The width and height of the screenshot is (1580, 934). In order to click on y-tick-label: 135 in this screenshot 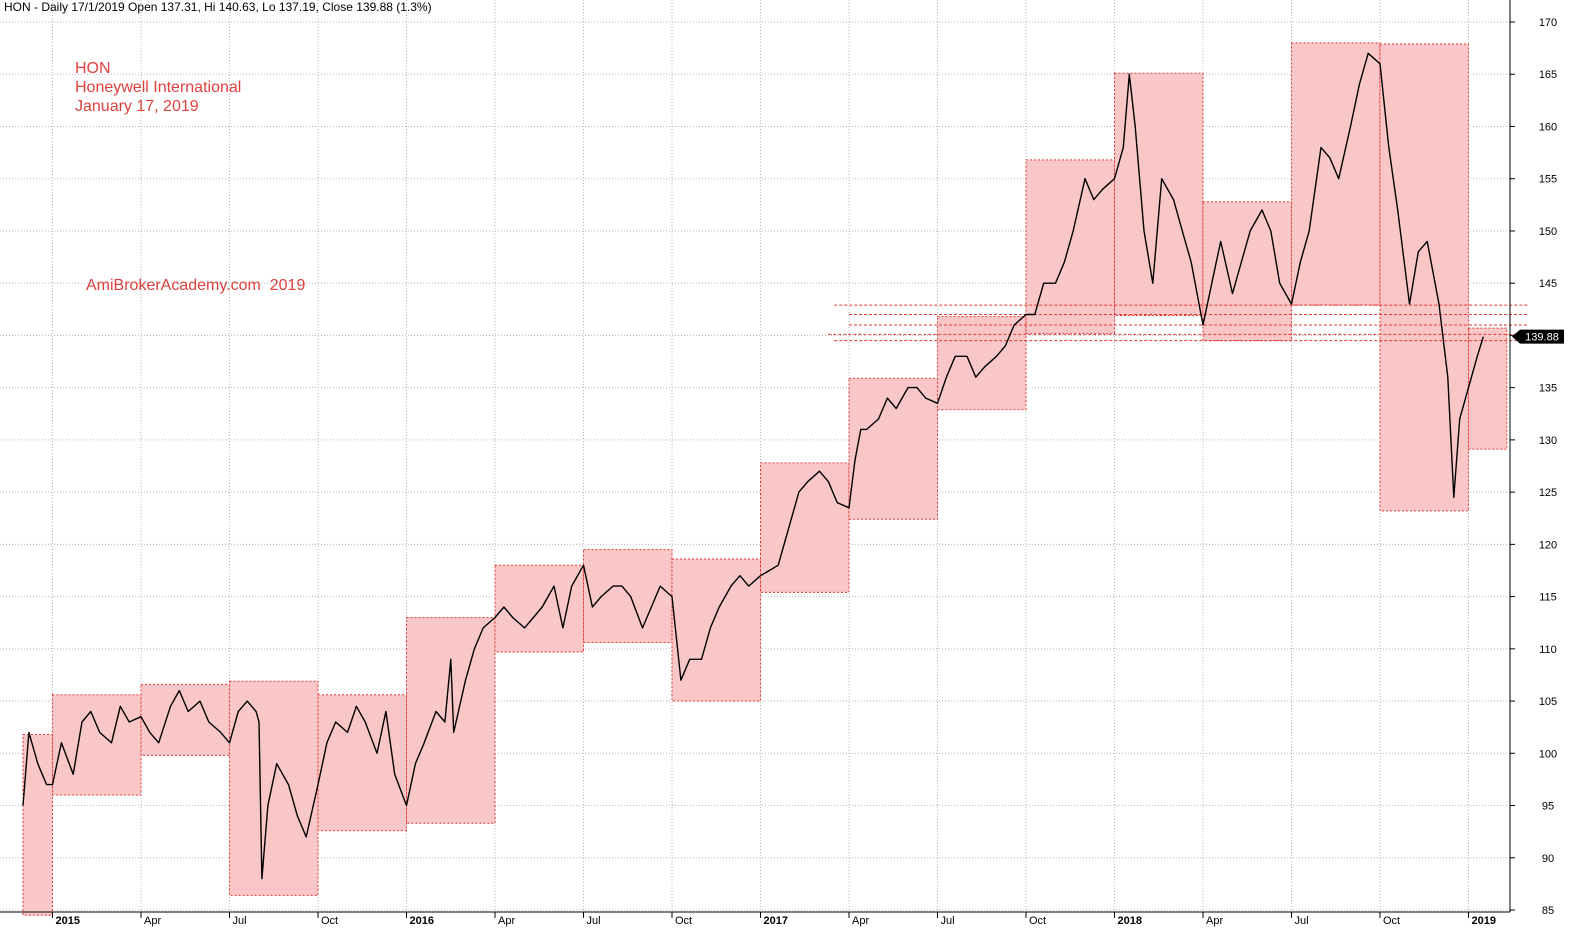, I will do `click(1548, 389)`.